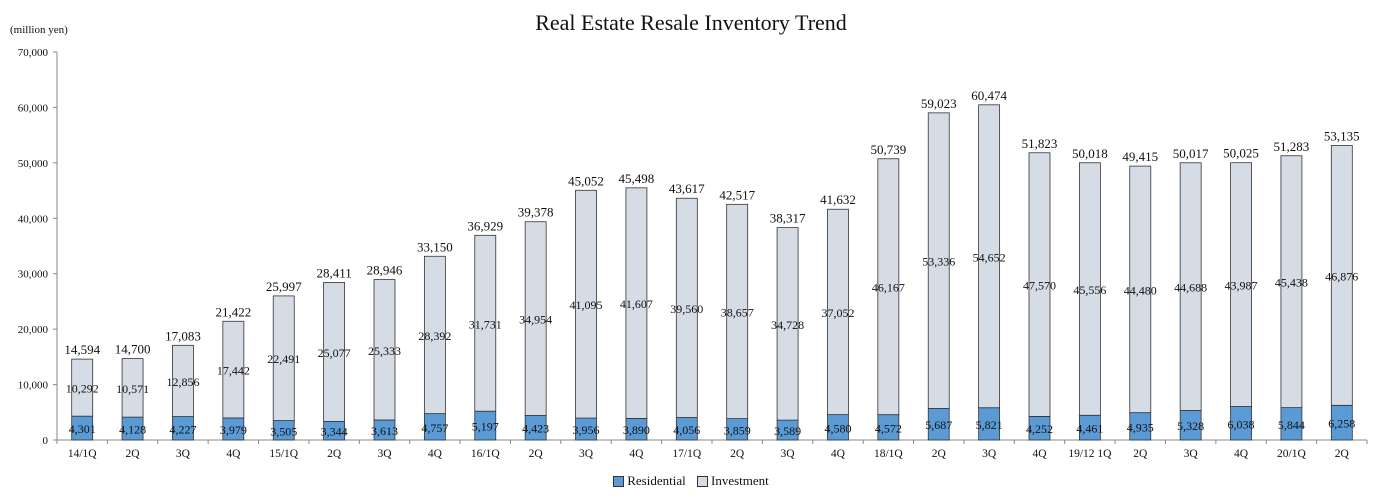 The width and height of the screenshot is (1382, 498). What do you see at coordinates (1190, 426) in the screenshot?
I see `data-label-residential: 5,328` at bounding box center [1190, 426].